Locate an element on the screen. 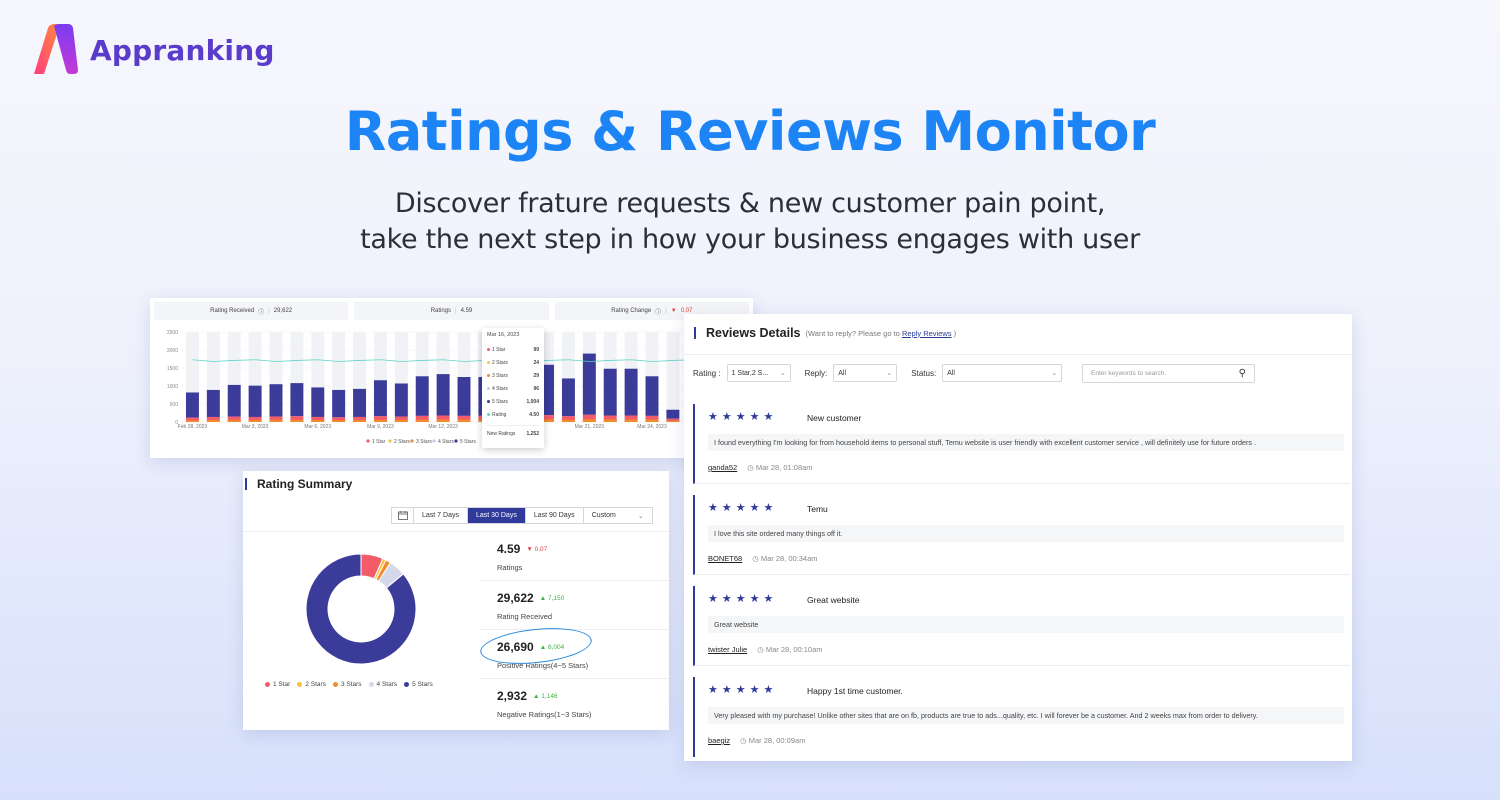 The image size is (1500, 800). tooltip-row-value: 99 is located at coordinates (536, 349).